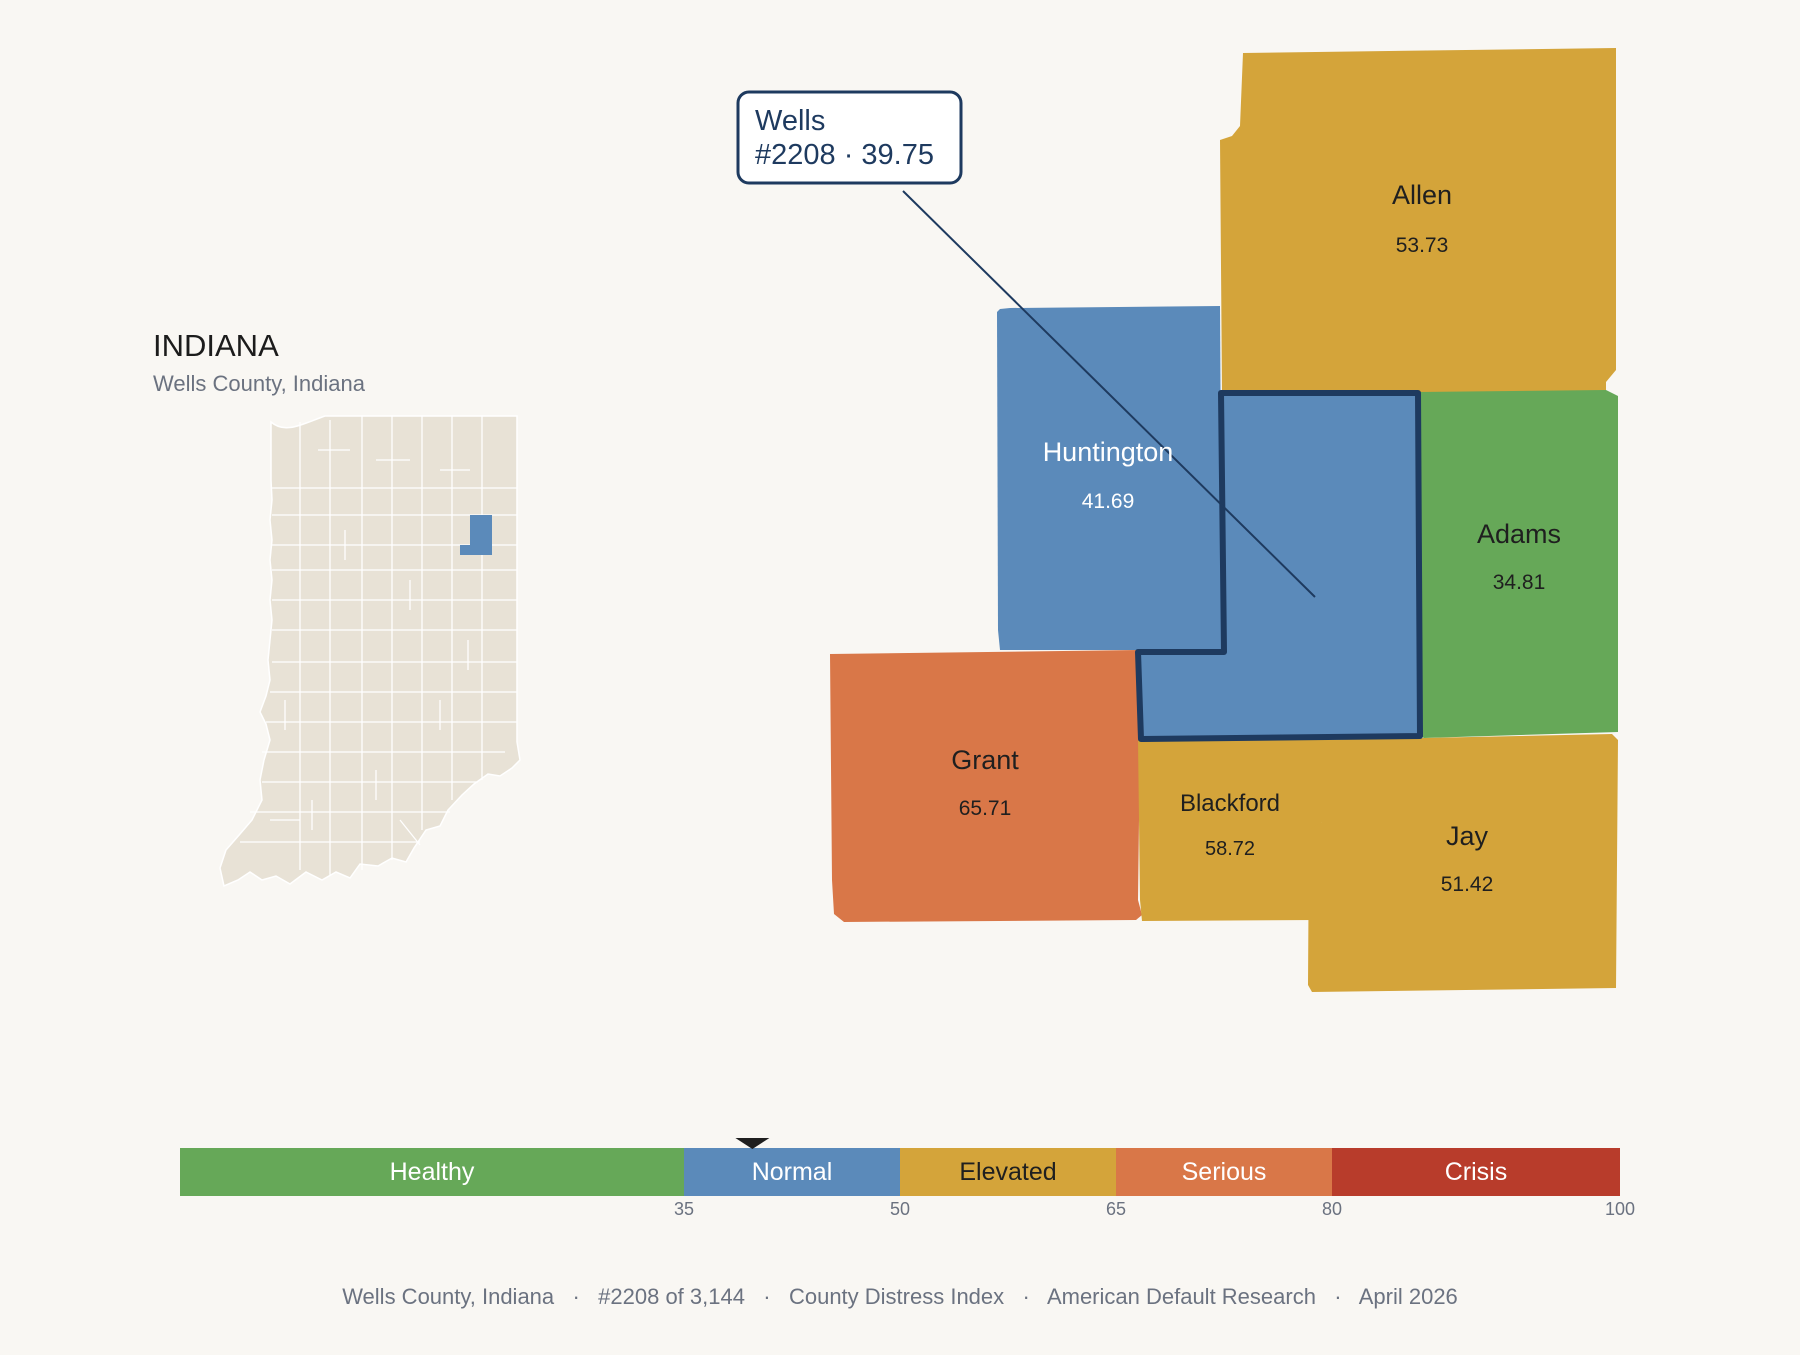  Describe the element at coordinates (1467, 836) in the screenshot. I see `label-jay-name: Jay` at that location.